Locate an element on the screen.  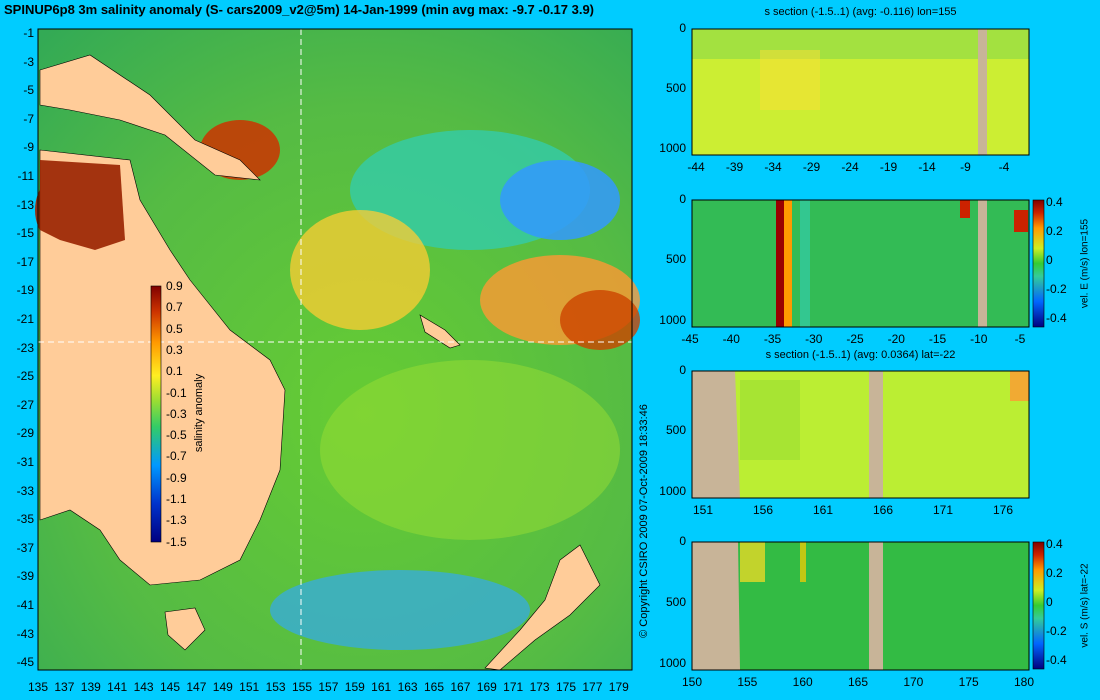
map-y-tick-label: -35 is located at coordinates (25, 519).